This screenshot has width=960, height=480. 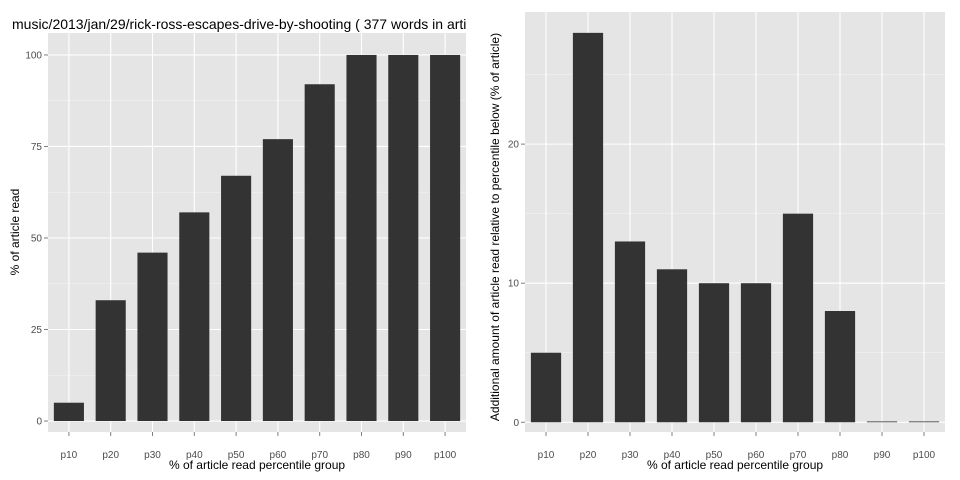 I want to click on y-axis-title: % of article read, so click(x=15, y=232).